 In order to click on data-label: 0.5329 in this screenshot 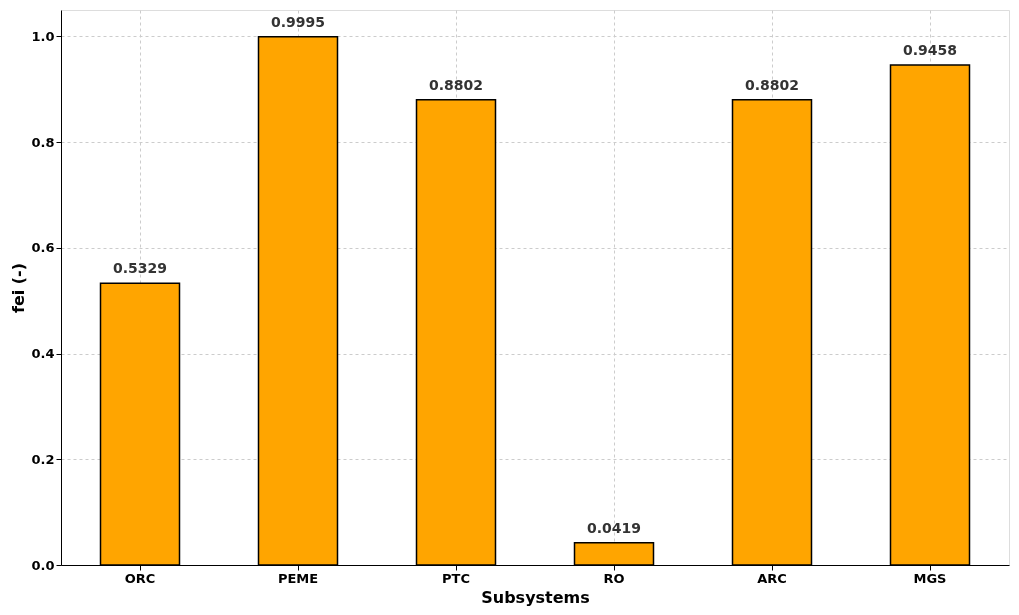, I will do `click(140, 268)`.